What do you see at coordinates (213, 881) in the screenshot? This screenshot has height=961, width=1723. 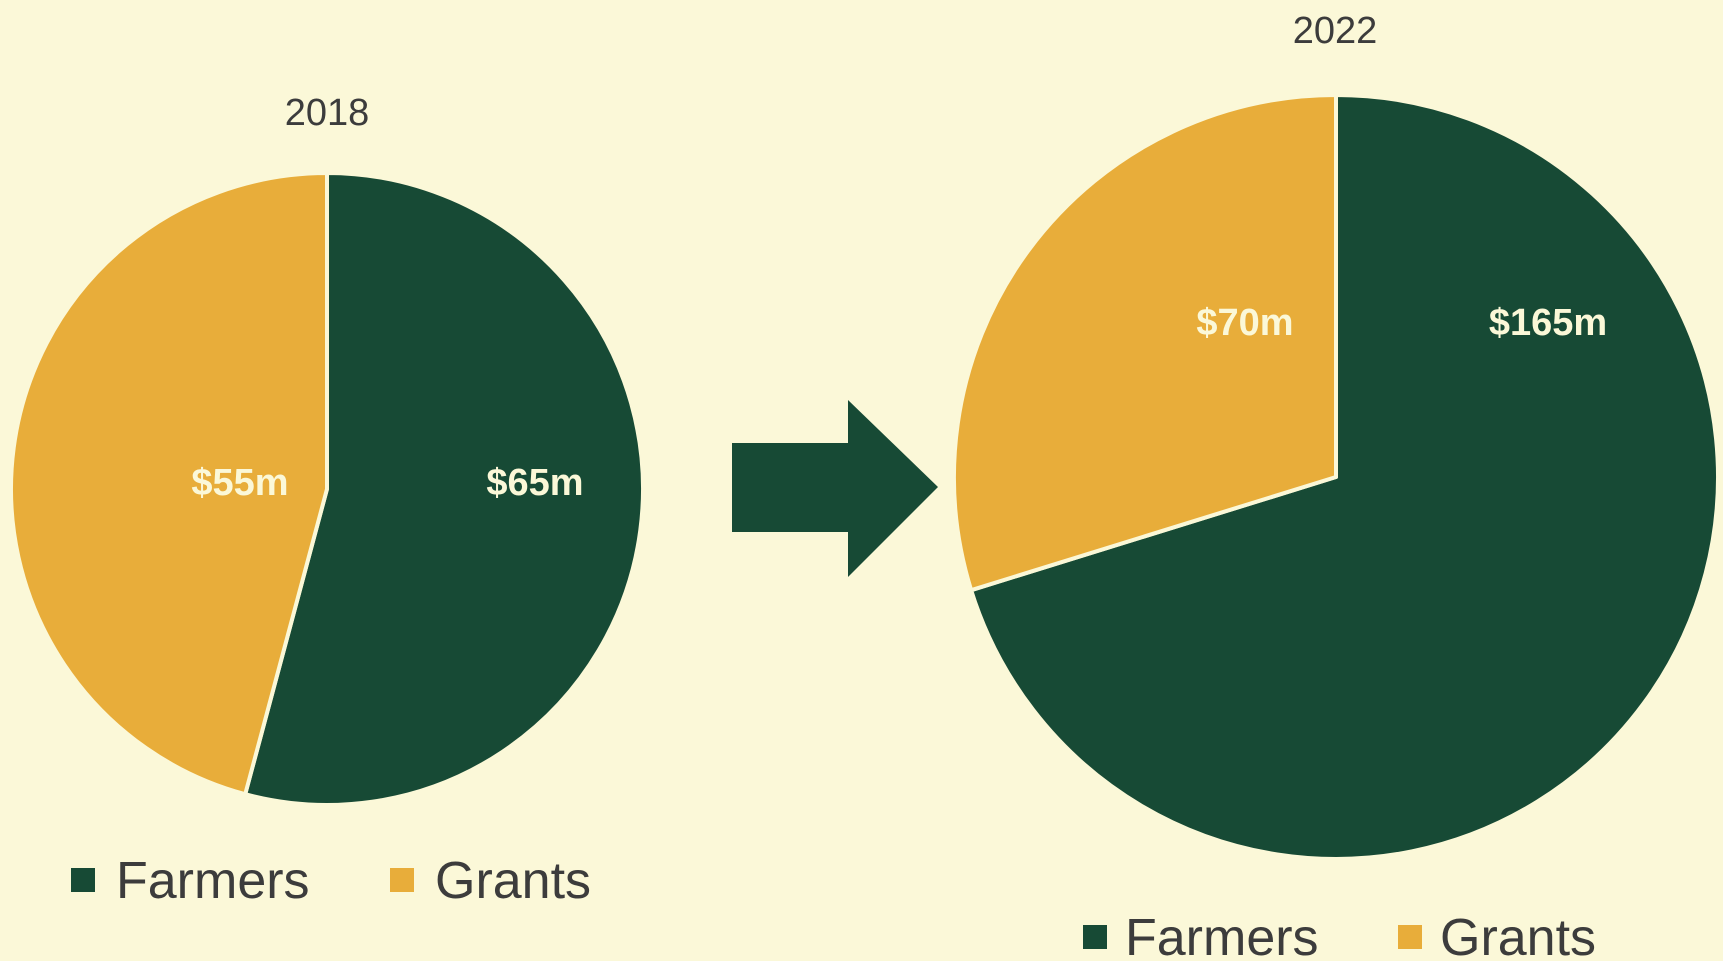 I see `legend-label-2018-farmers: Farmers` at bounding box center [213, 881].